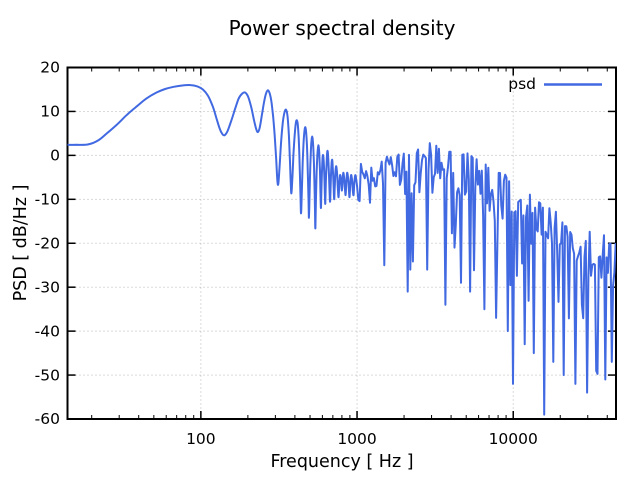  What do you see at coordinates (47, 419) in the screenshot?
I see `y-tick-label: -60` at bounding box center [47, 419].